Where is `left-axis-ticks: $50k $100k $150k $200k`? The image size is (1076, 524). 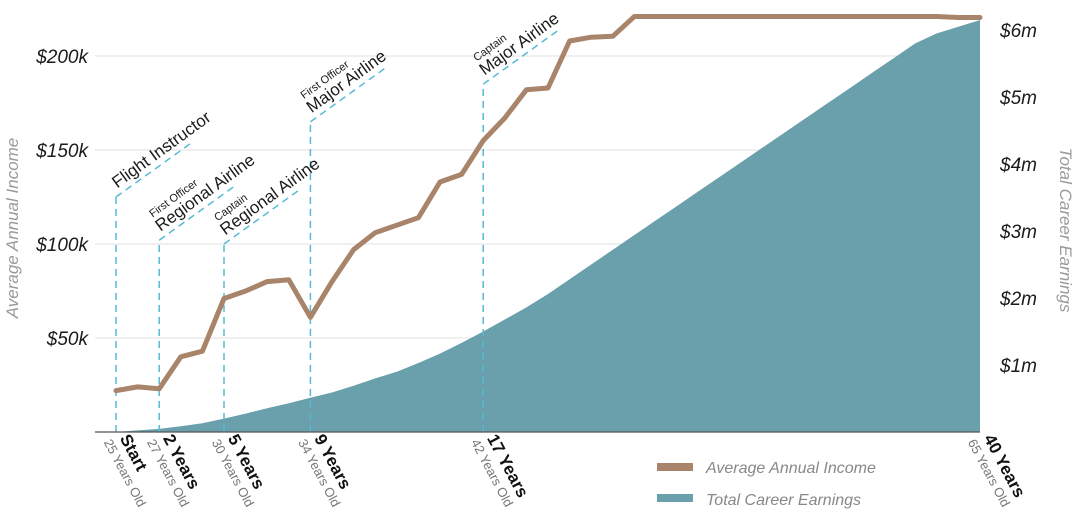
left-axis-ticks: $50k $100k $150k $200k is located at coordinates (62, 198).